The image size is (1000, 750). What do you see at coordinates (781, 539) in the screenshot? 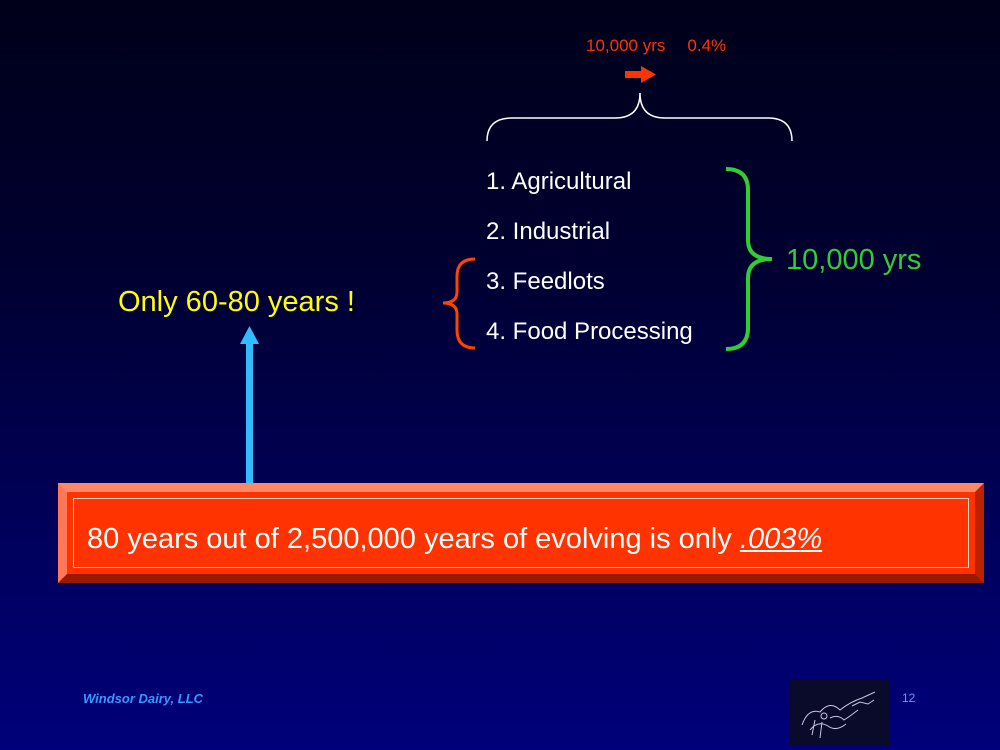
I see `banner-percent: .003%` at bounding box center [781, 539].